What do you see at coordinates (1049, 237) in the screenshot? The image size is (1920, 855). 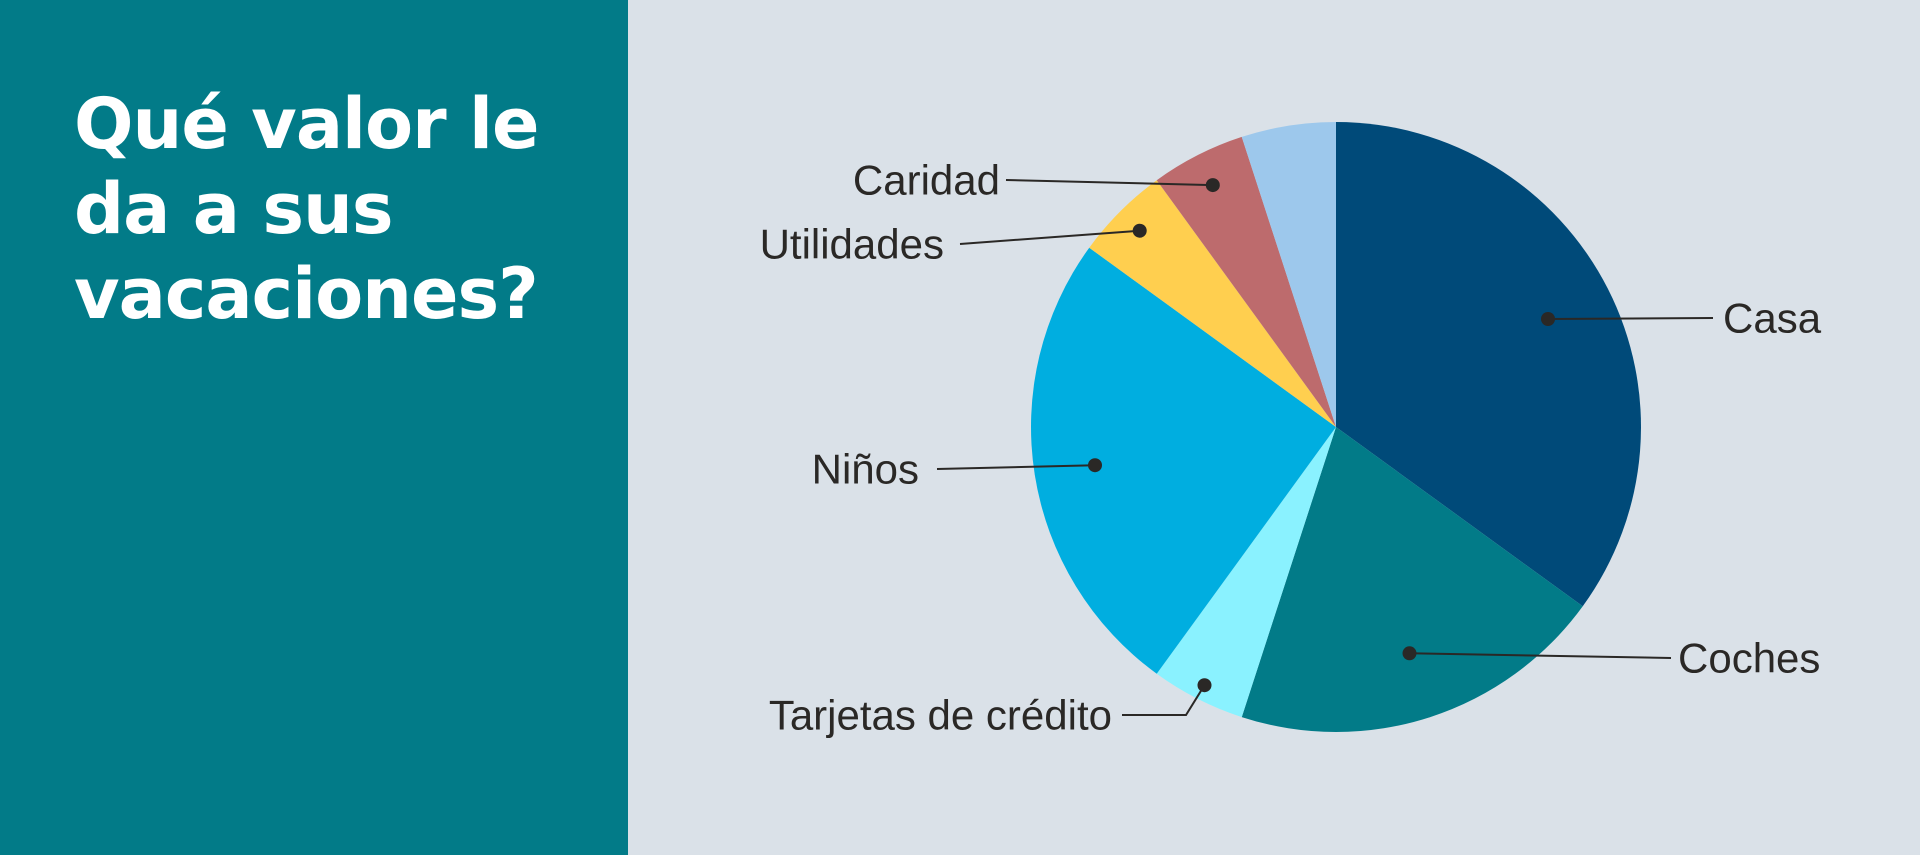 I see `leader-line-utilidades` at bounding box center [1049, 237].